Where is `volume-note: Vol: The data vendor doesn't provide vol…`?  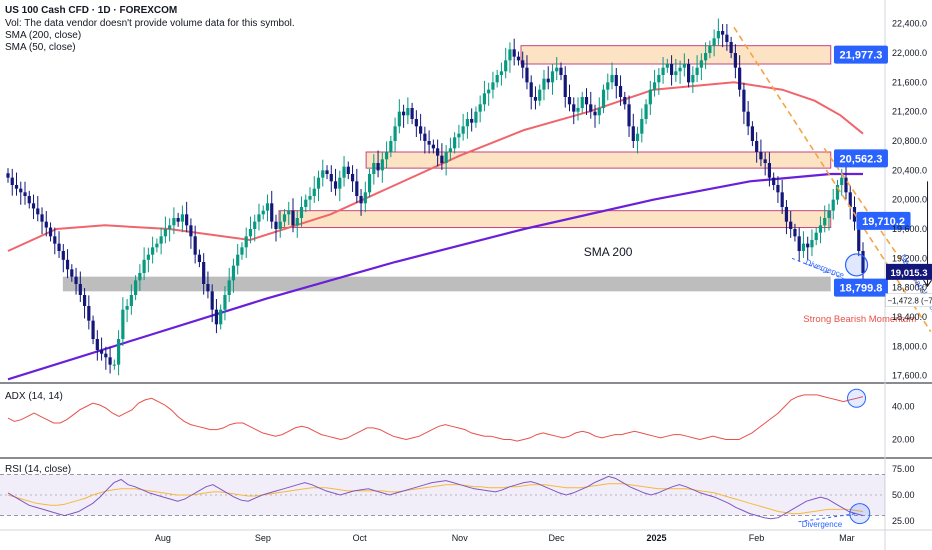
volume-note: Vol: The data vendor doesn't provide vol… is located at coordinates (150, 23).